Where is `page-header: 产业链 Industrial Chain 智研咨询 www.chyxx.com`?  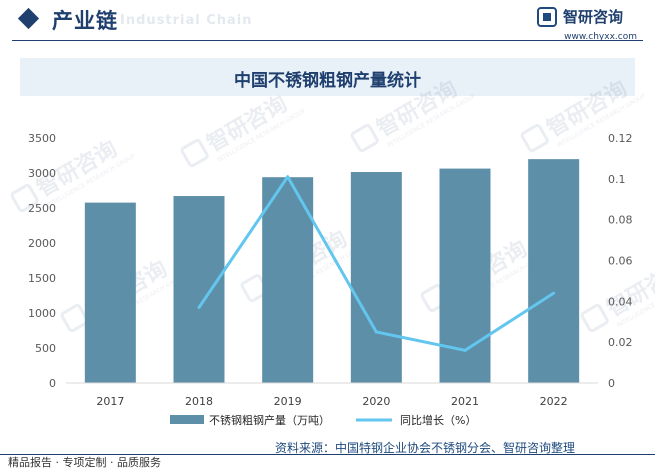 page-header: 产业链 Industrial Chain 智研咨询 www.chyxx.com is located at coordinates (327, 22).